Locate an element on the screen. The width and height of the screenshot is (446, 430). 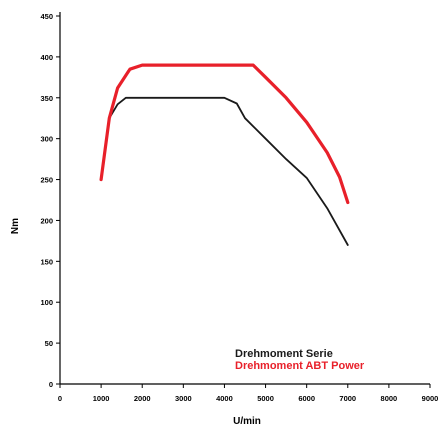
legend-entry: Drehmoment Serie is located at coordinates (284, 354).